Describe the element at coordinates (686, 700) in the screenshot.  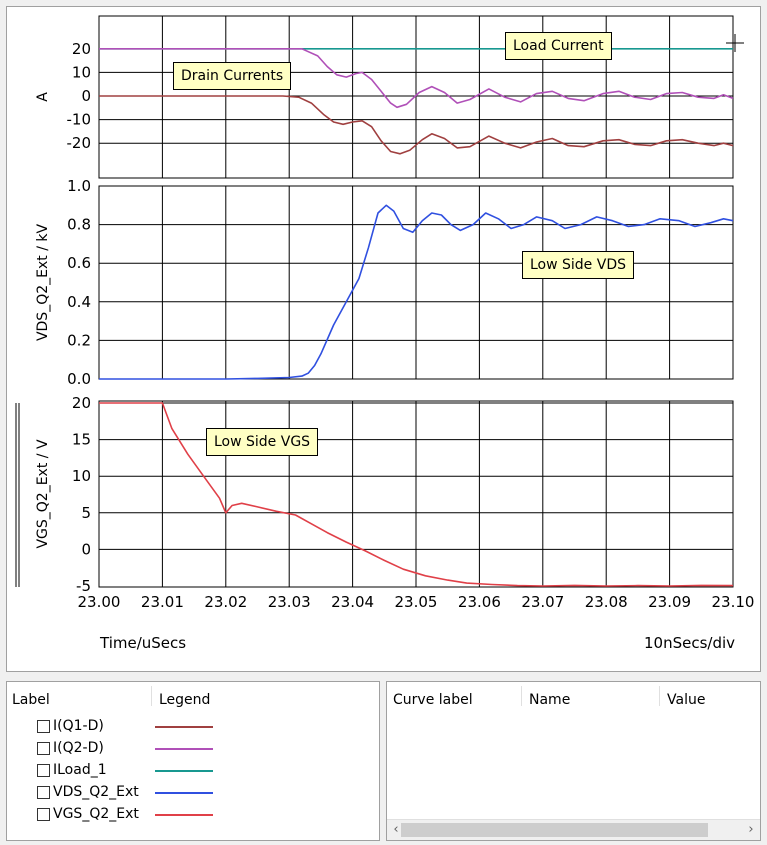
I see `value-column-header: Value` at that location.